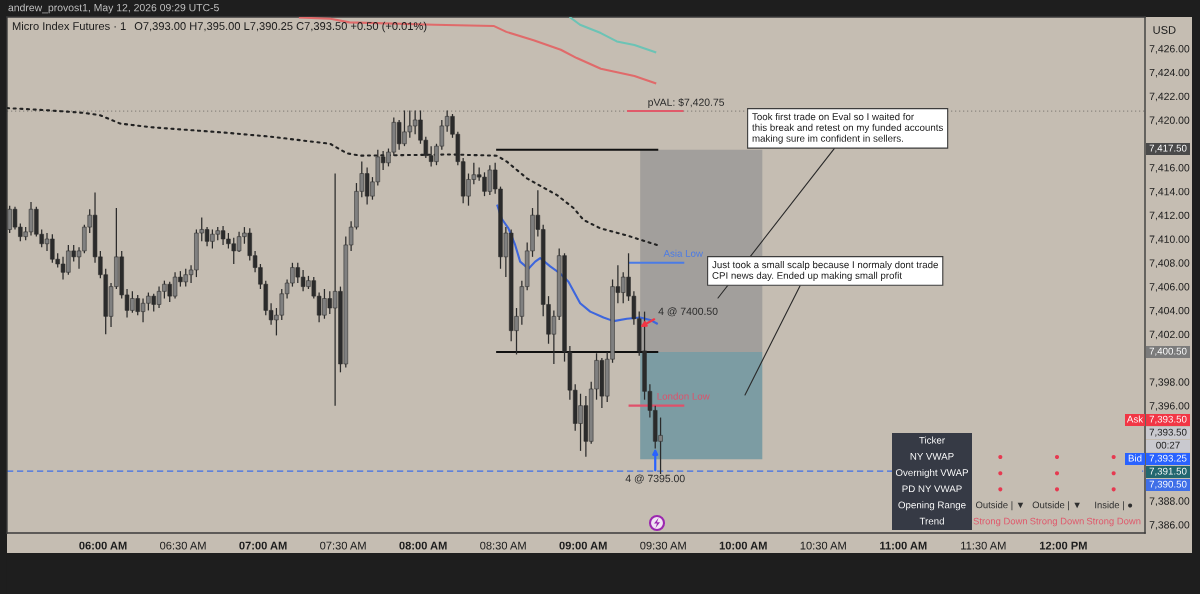  I want to click on text: 7,400.50, so click(1168, 351).